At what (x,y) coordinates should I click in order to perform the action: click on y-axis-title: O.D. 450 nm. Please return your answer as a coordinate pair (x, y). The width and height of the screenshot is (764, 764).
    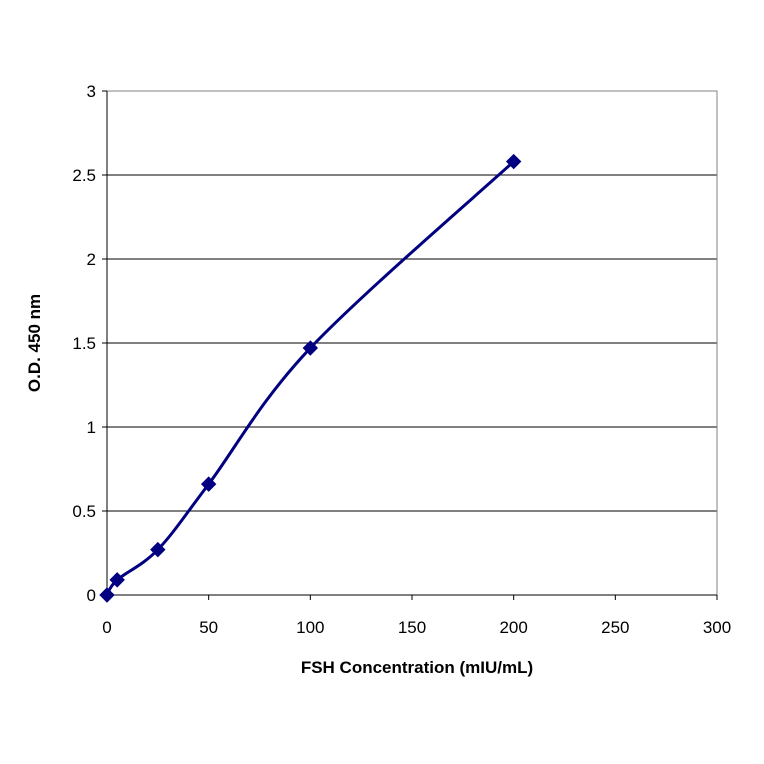
    Looking at the image, I should click on (34, 343).